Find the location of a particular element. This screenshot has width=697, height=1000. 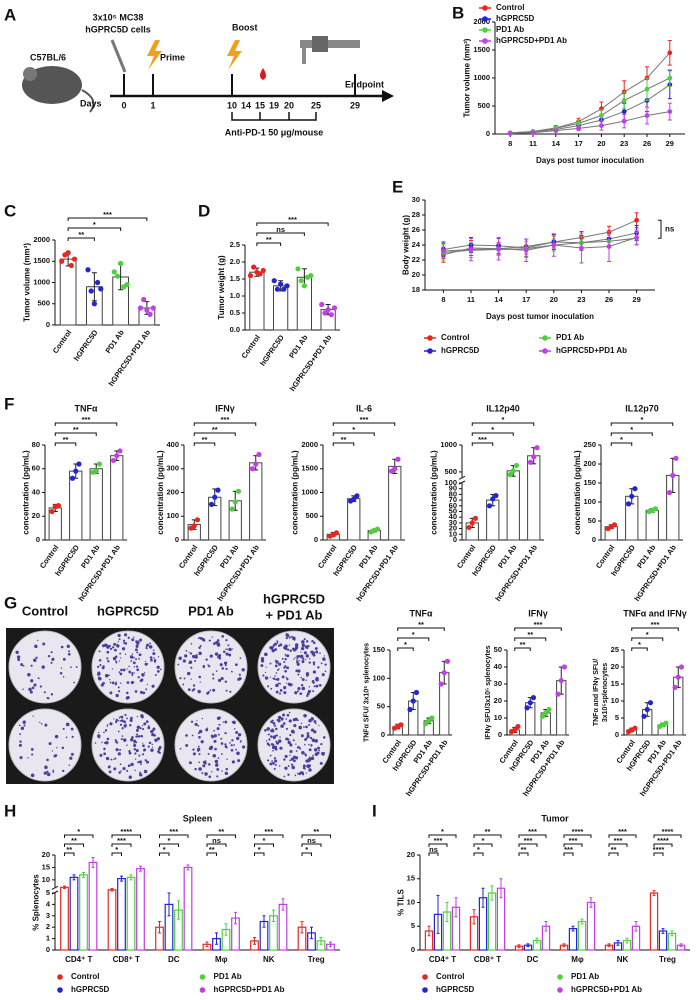

y-axis-label: 3x10⁵splenocytes is located at coordinates (605, 692).